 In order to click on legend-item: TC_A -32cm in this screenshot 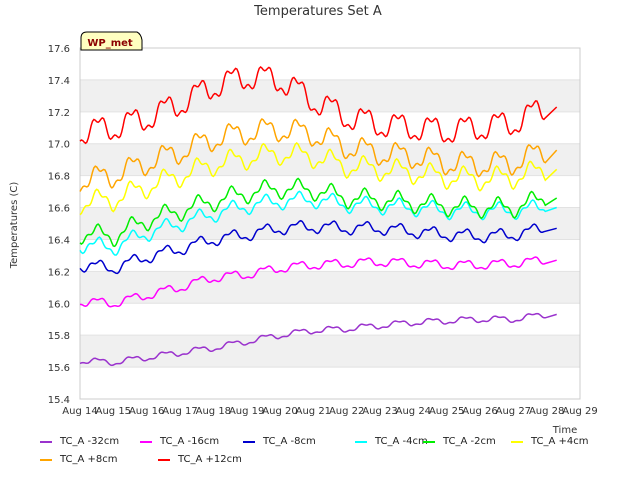, I will do `click(79, 441)`.